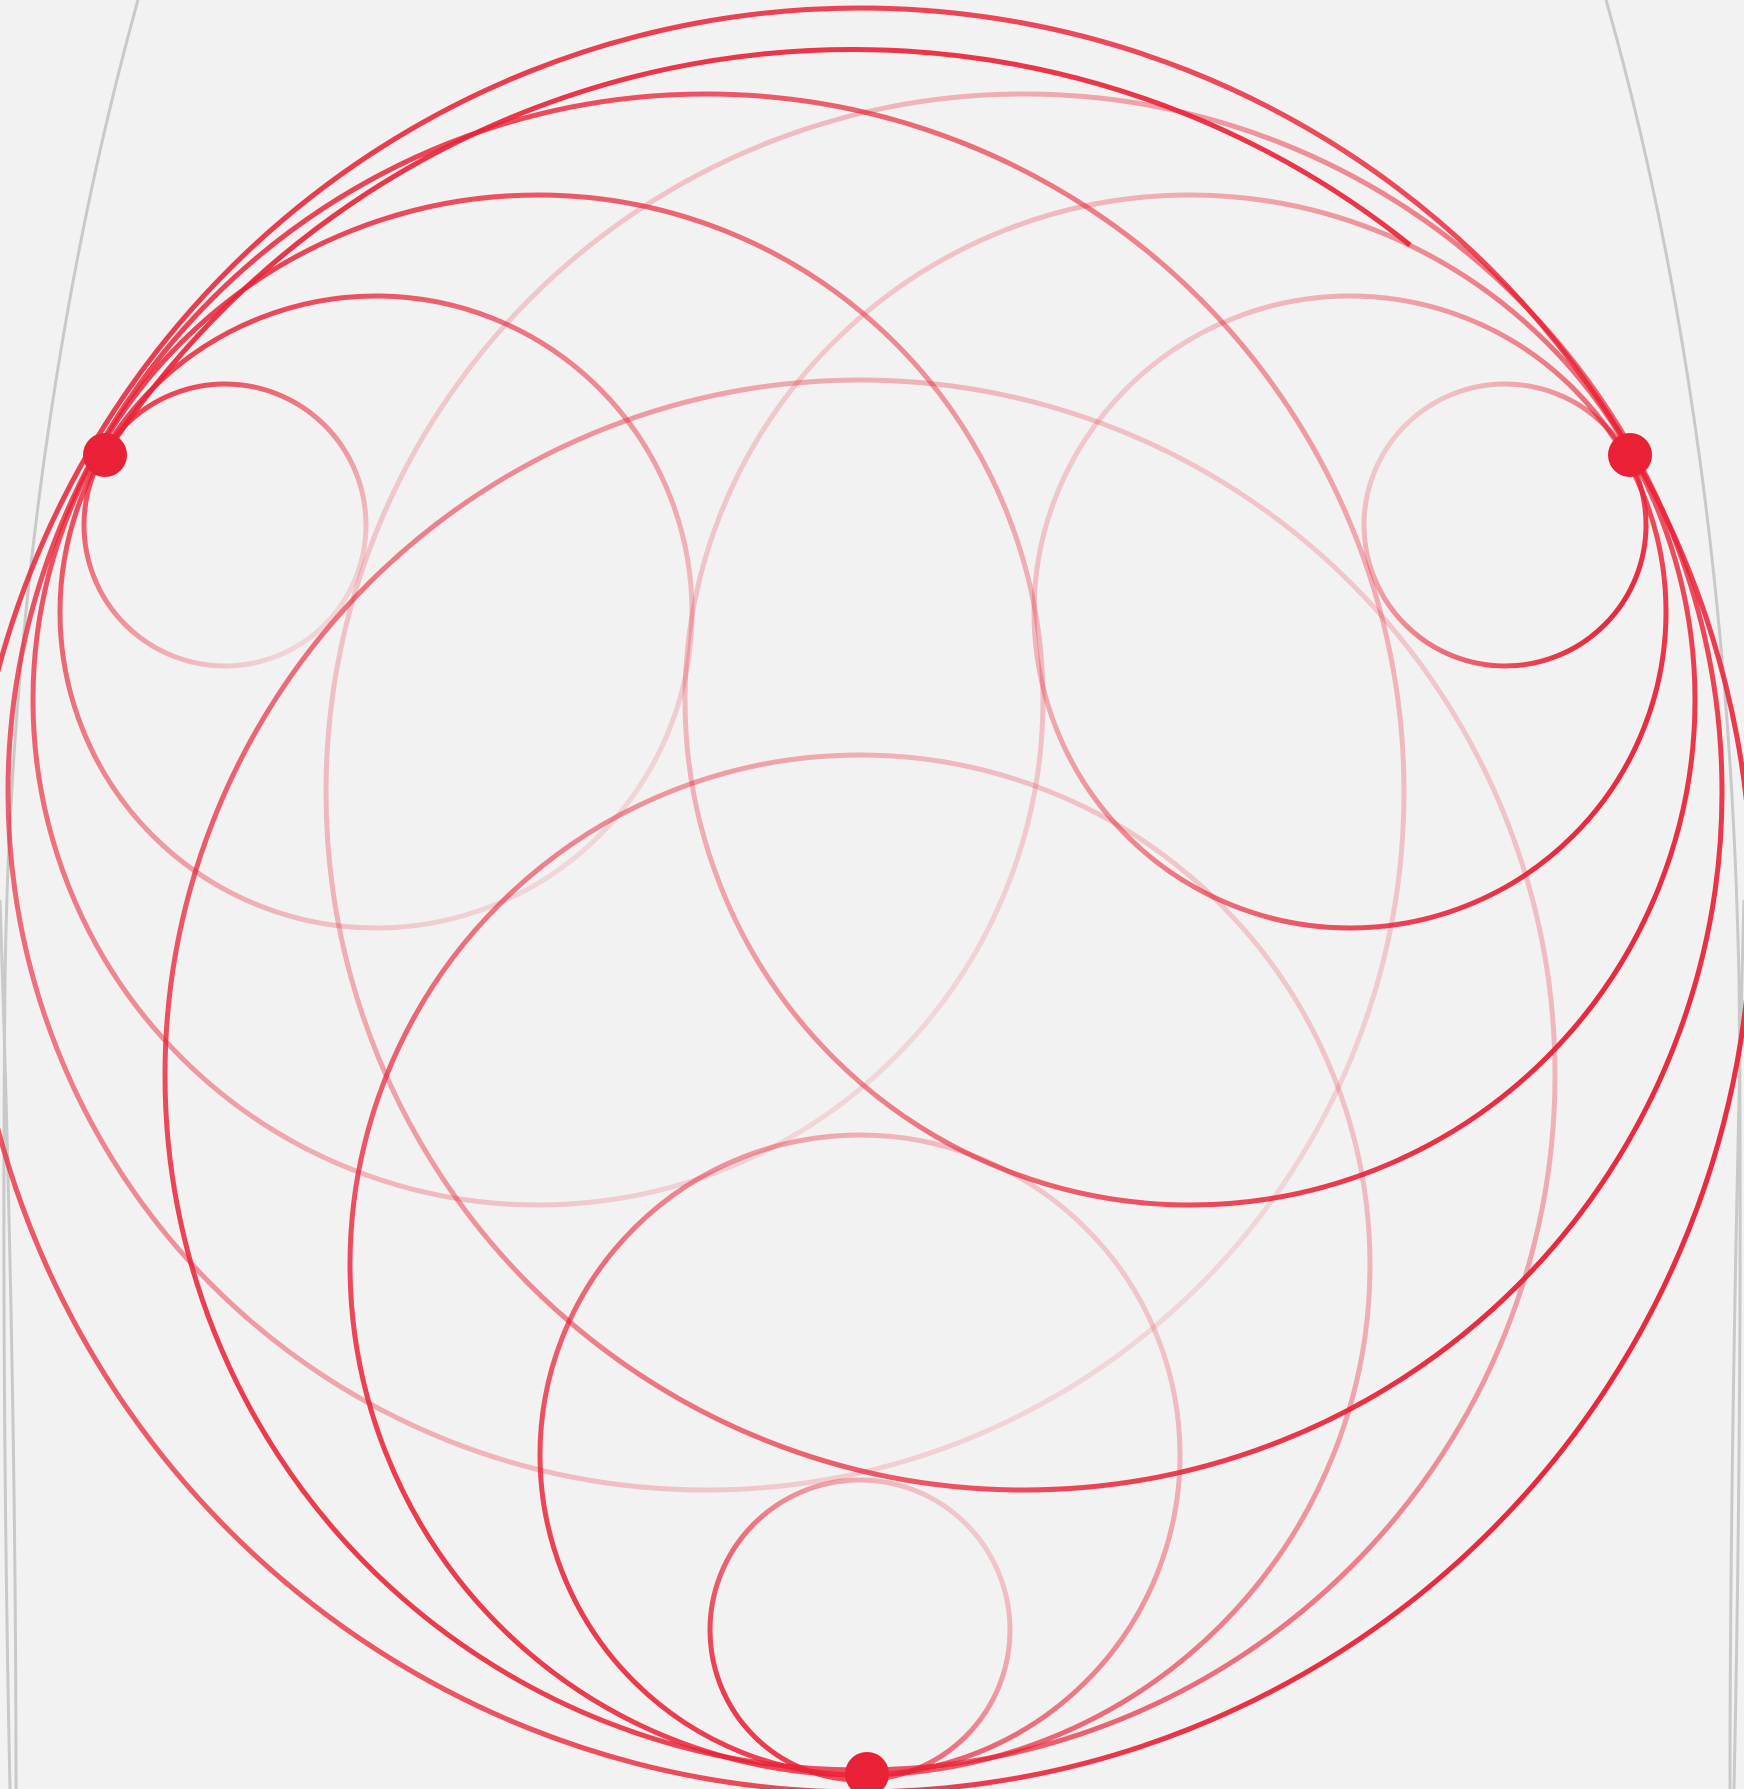  What do you see at coordinates (105, 455) in the screenshot?
I see `left-anchor-dot` at bounding box center [105, 455].